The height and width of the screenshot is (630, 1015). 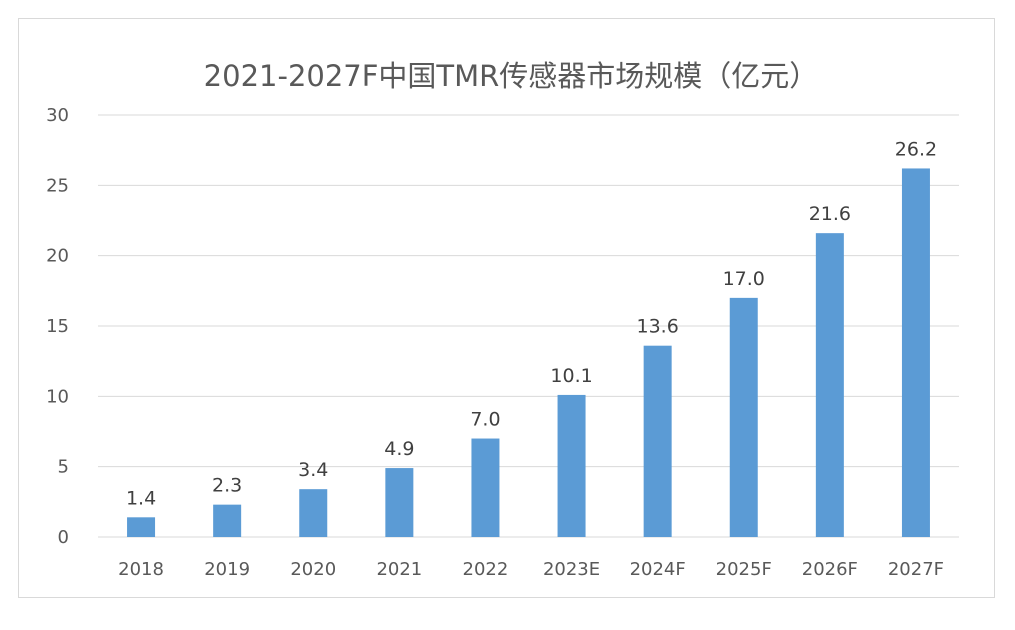 What do you see at coordinates (571, 569) in the screenshot?
I see `x-tick-label-2023E: 2023E` at bounding box center [571, 569].